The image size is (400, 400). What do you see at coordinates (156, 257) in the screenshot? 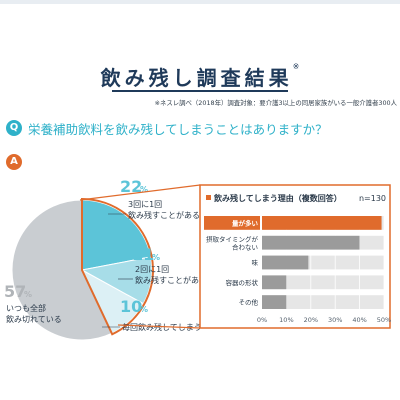
I see `pie-value-unit-11: %` at bounding box center [156, 257].